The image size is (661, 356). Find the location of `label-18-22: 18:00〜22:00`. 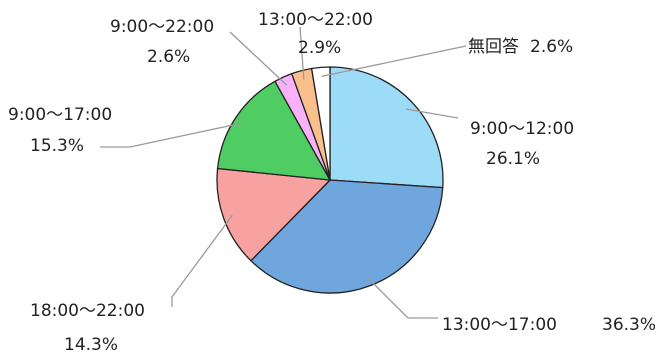

label-18-22: 18:00〜22:00 is located at coordinates (87, 311).